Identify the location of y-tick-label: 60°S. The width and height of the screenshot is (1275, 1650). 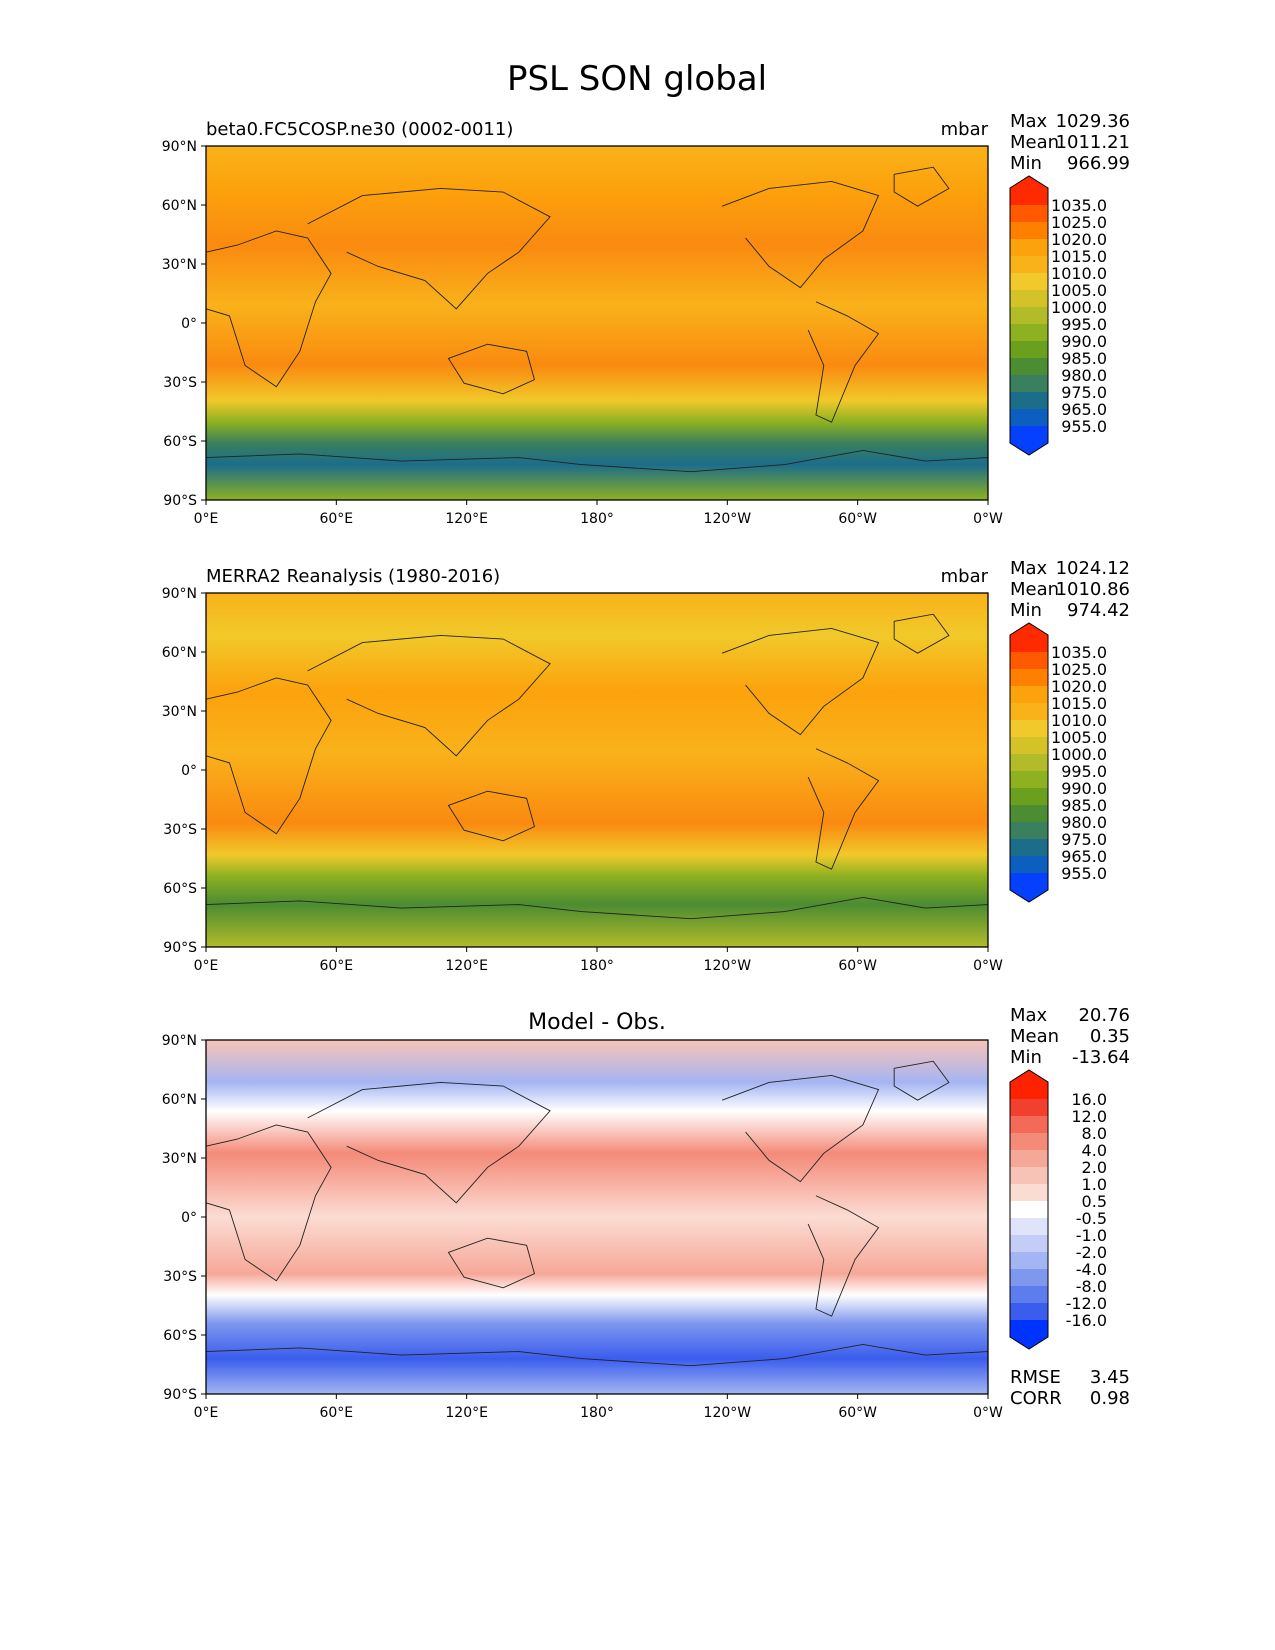
(180, 889).